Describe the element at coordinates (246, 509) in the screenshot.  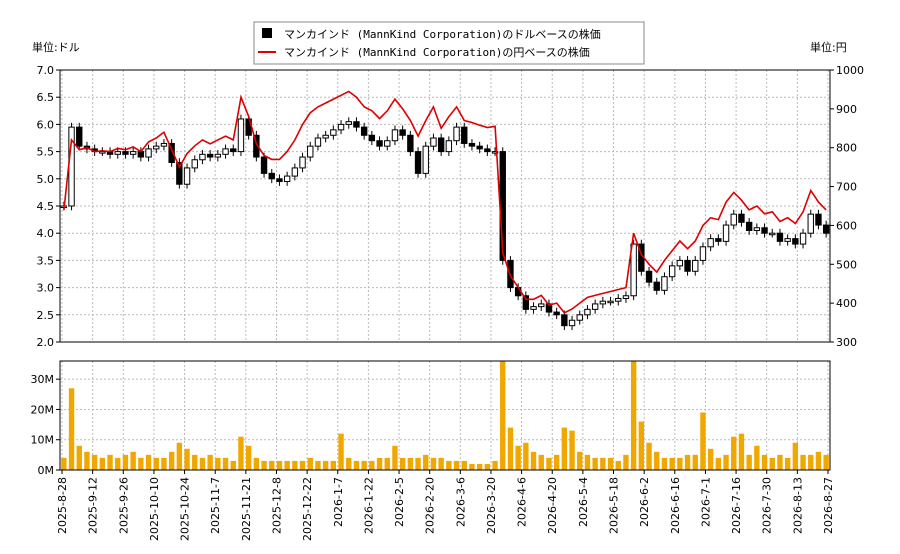
I see `date-tick-label: 2025-11-21` at that location.